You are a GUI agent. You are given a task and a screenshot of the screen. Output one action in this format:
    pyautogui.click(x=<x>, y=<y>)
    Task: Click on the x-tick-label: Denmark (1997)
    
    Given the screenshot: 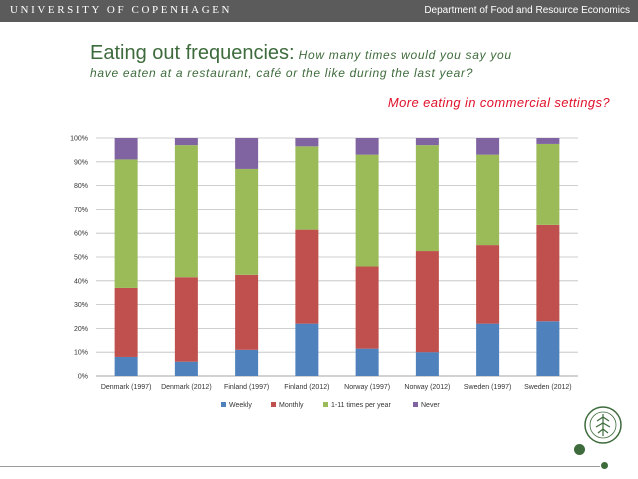 What is the action you would take?
    pyautogui.click(x=126, y=387)
    